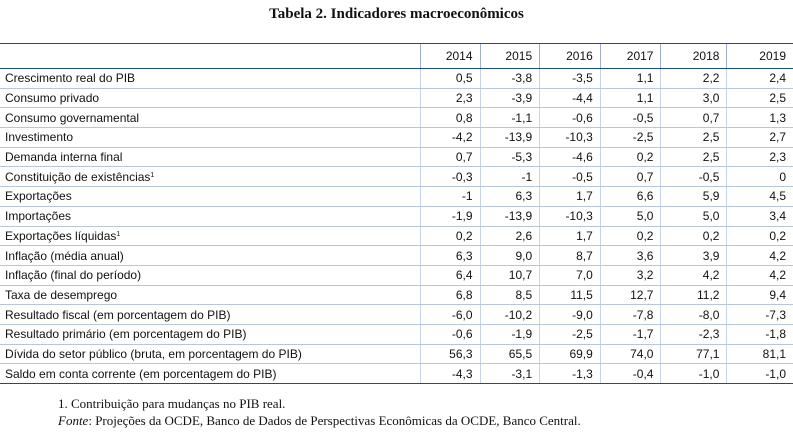 The image size is (793, 433). I want to click on row-label-cell: Crescimento real do PIB, so click(210, 78).